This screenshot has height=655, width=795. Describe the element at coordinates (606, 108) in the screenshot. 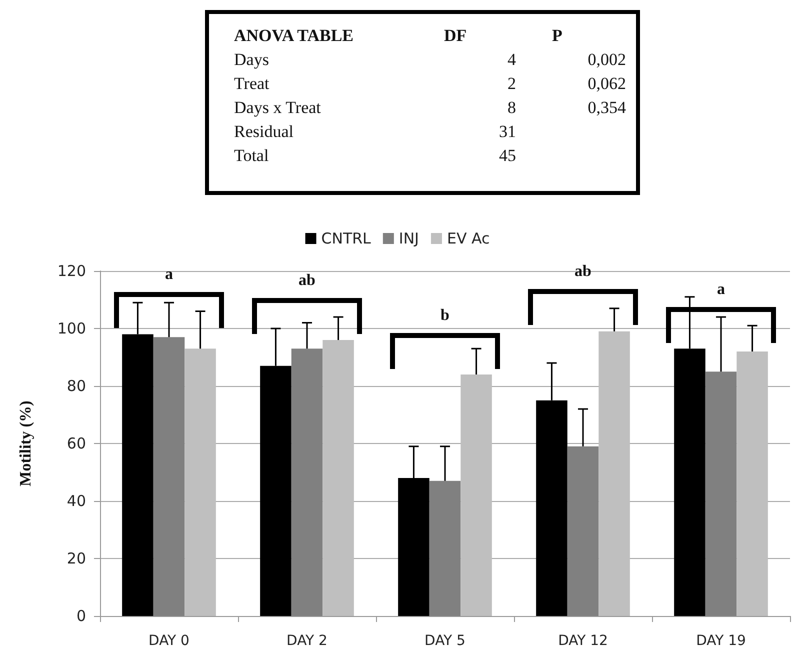

I see `text: 0,354` at that location.